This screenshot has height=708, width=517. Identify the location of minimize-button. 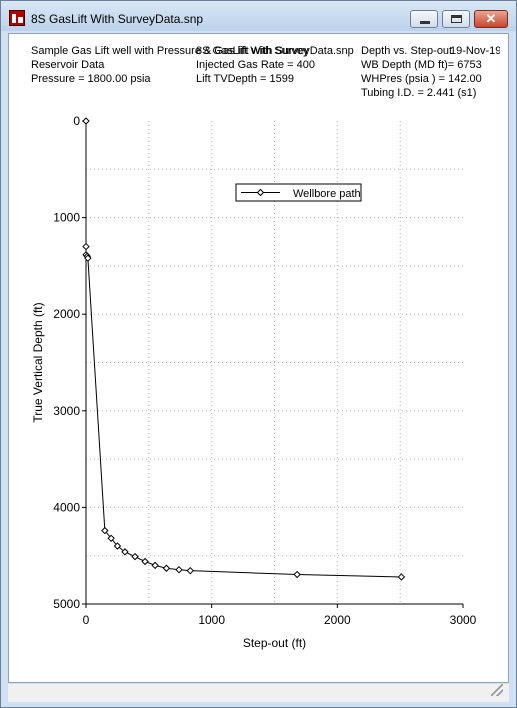
(424, 19).